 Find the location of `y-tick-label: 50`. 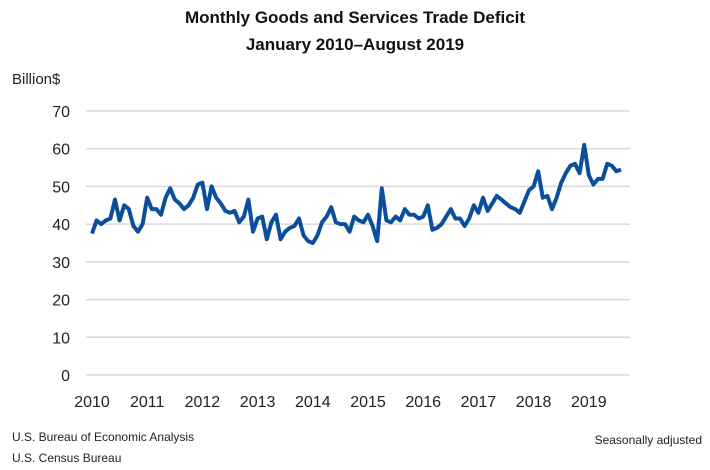

y-tick-label: 50 is located at coordinates (61, 187).